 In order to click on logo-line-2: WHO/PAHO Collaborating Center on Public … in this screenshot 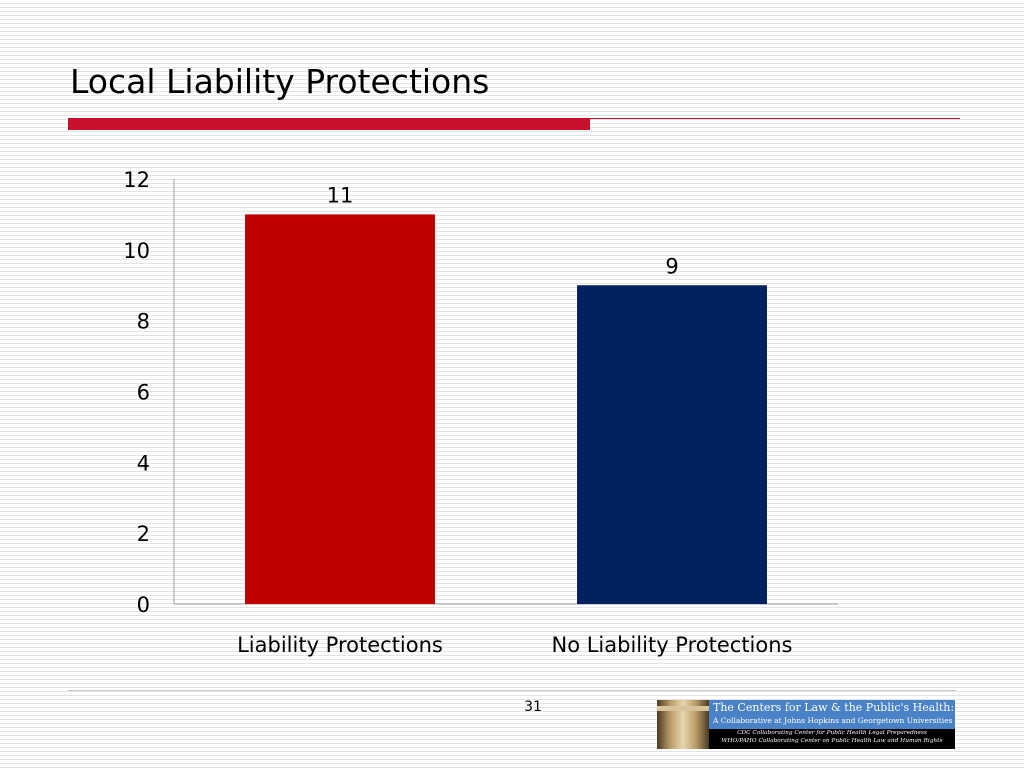, I will do `click(832, 741)`.